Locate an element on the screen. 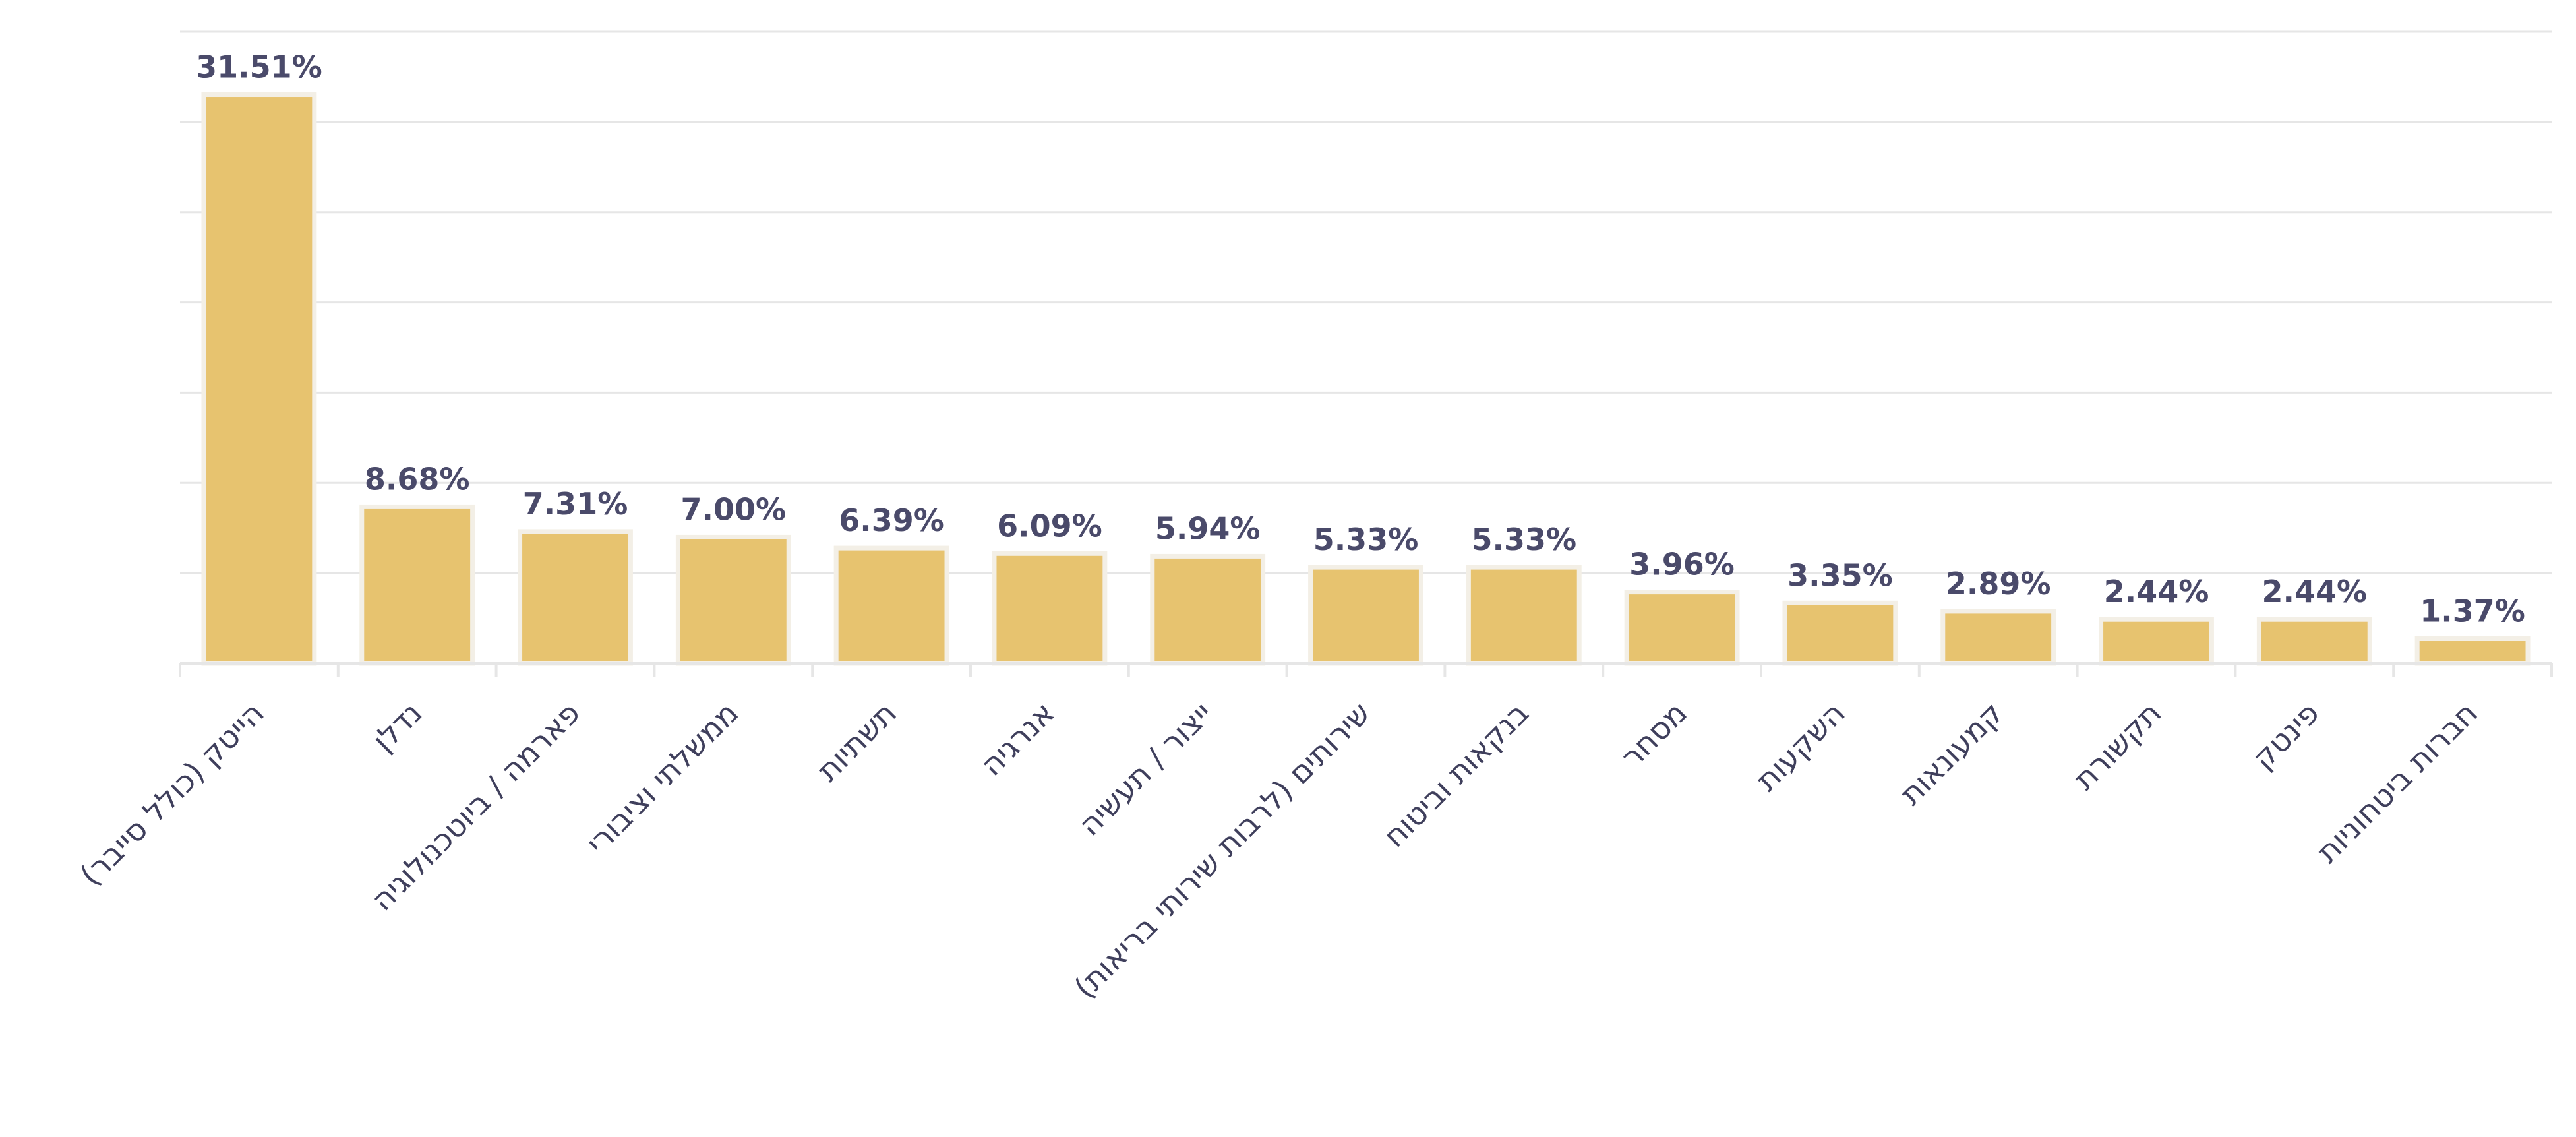 The image size is (2576, 1137). x-tick-label: תקשורת is located at coordinates (2117, 746).